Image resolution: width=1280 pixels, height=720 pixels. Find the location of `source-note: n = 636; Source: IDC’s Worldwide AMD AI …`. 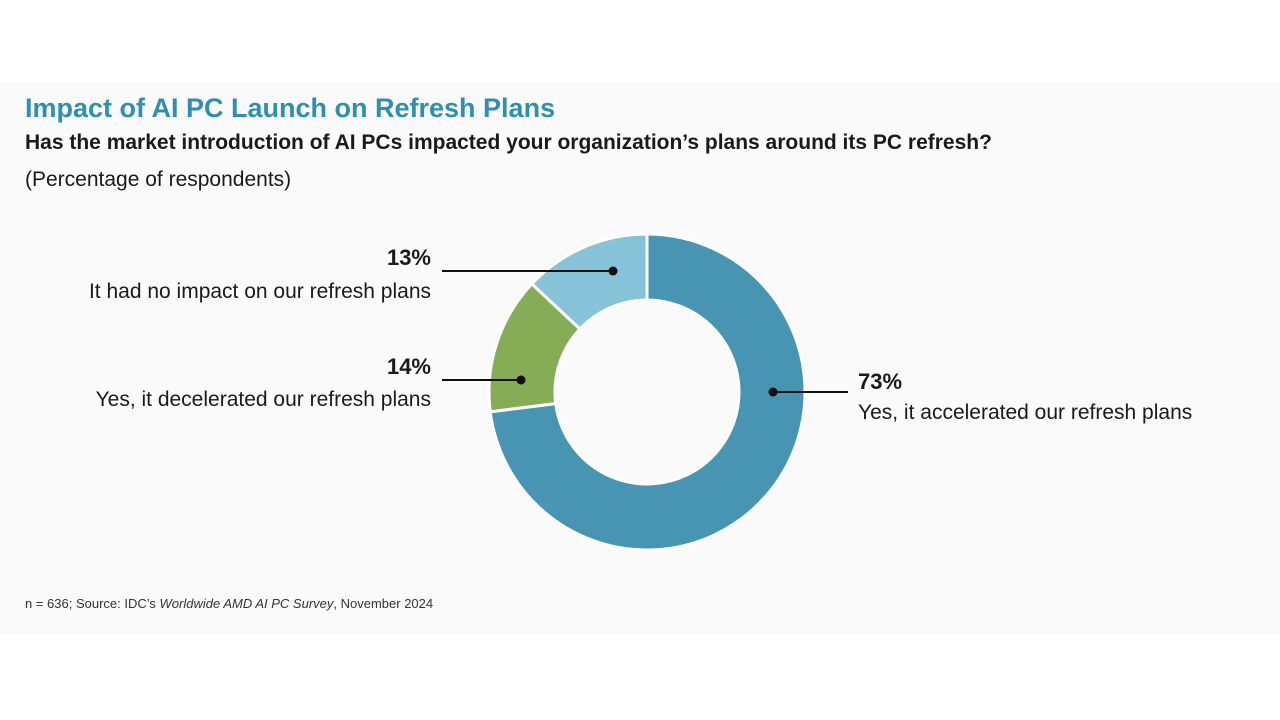

source-note: n = 636; Source: IDC’s Worldwide AMD AI … is located at coordinates (229, 603).